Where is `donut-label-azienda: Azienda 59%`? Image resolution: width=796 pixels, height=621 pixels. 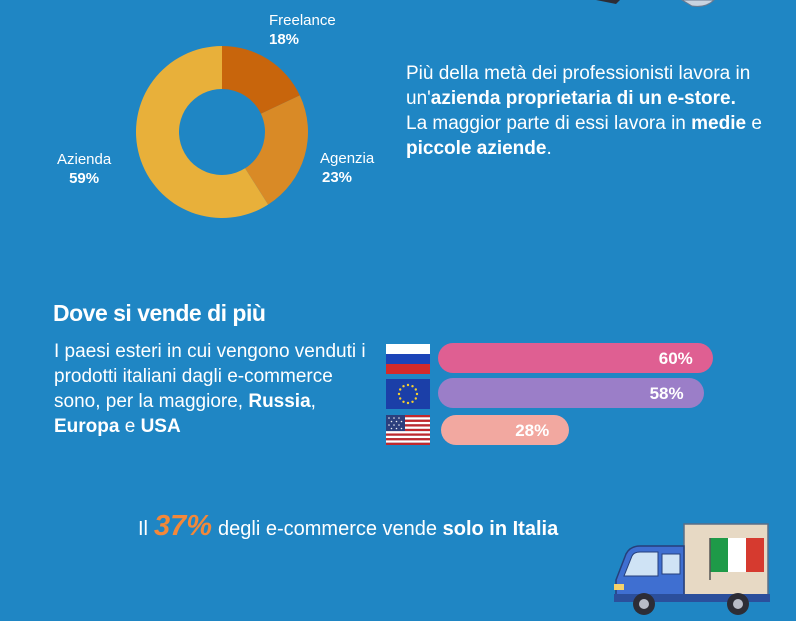
donut-label-azienda: Azienda 59% is located at coordinates (84, 169).